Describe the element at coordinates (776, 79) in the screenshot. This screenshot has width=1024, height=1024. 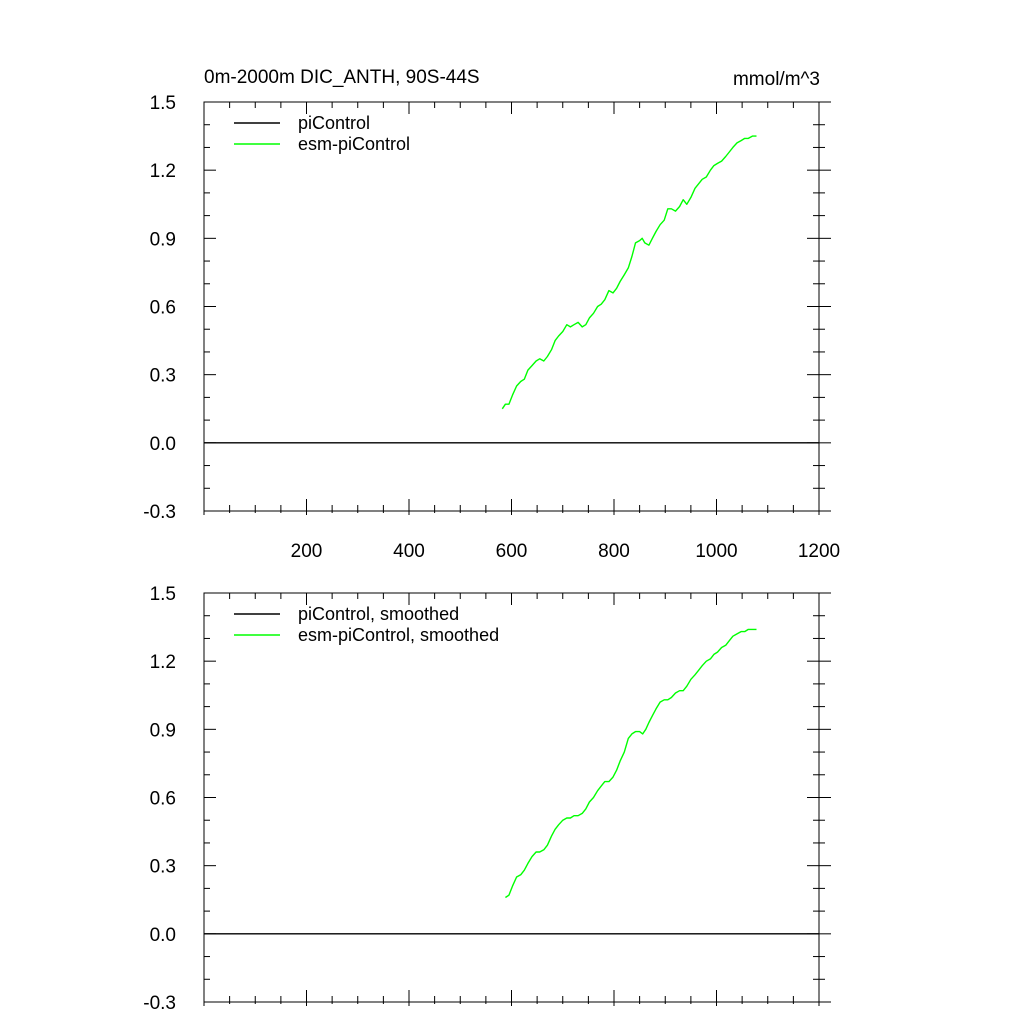
I see `units-label: mmol/m^3` at that location.